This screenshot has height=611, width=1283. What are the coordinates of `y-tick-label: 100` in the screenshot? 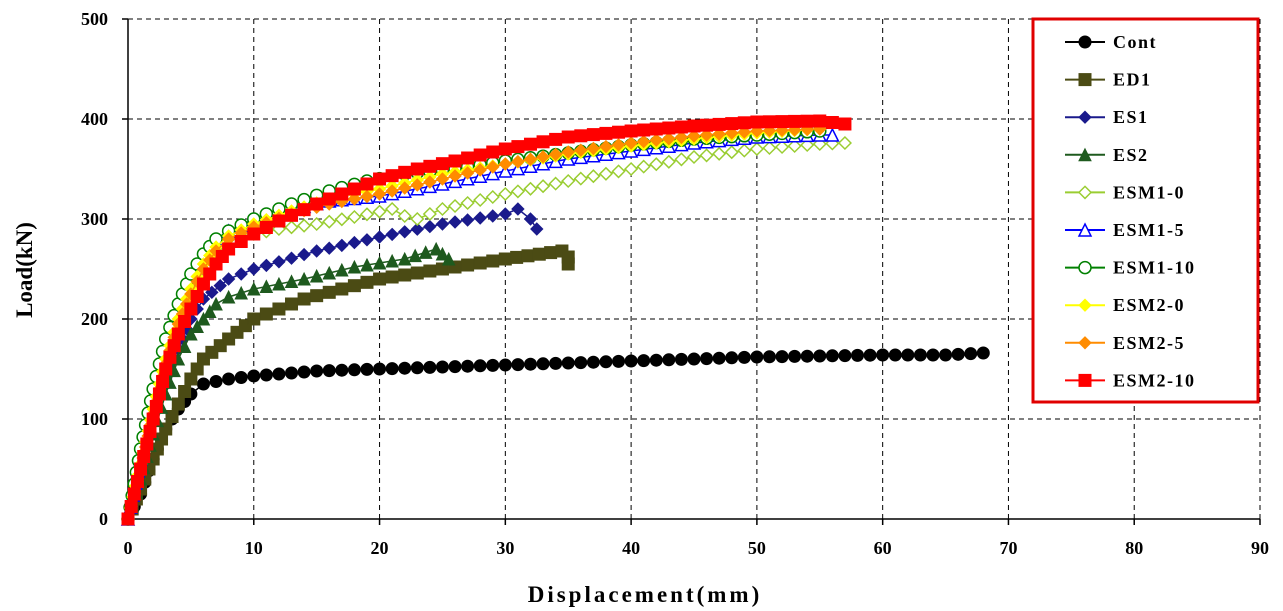 It's located at (94, 419).